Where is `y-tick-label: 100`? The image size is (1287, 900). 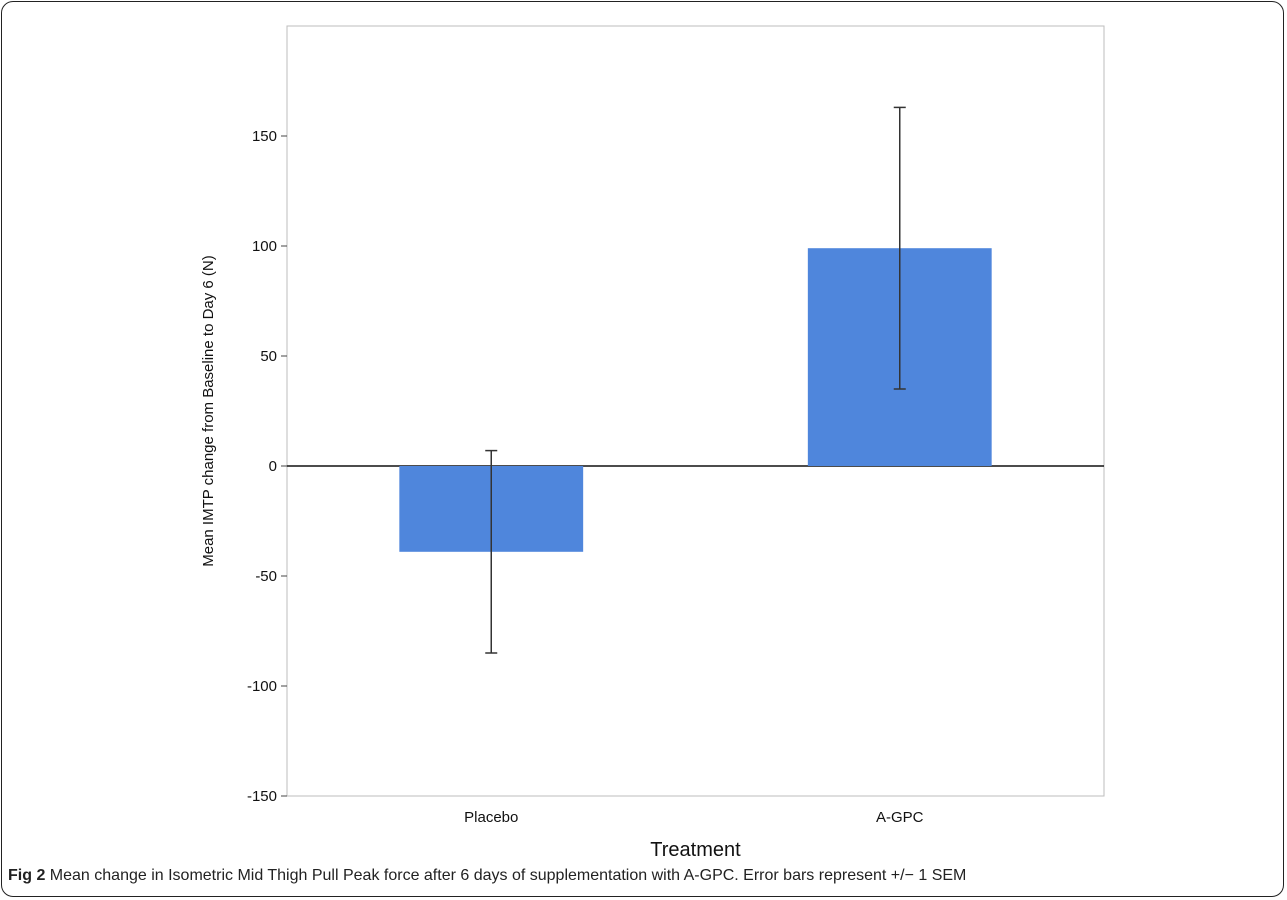 y-tick-label: 100 is located at coordinates (264, 246).